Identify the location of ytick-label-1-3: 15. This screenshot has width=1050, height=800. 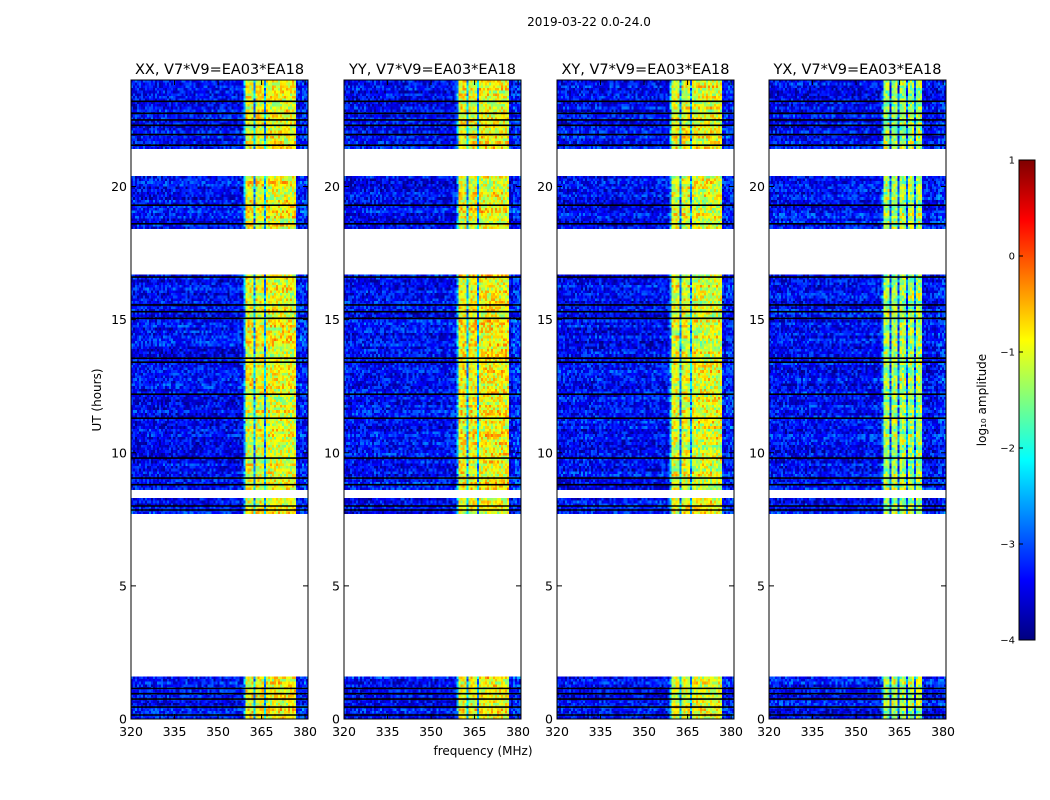
(332, 319).